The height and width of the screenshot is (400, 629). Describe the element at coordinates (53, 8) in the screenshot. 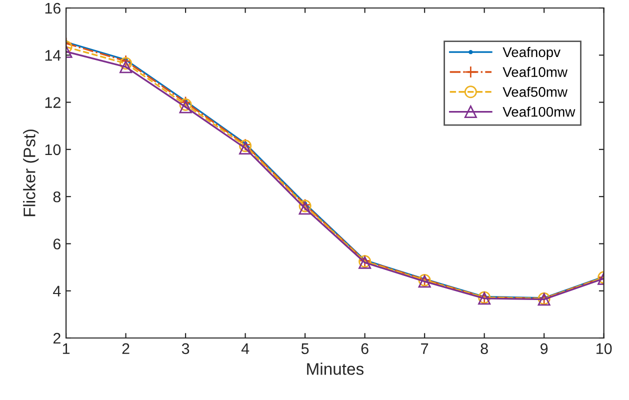

I see `y-tick-label: 16` at that location.